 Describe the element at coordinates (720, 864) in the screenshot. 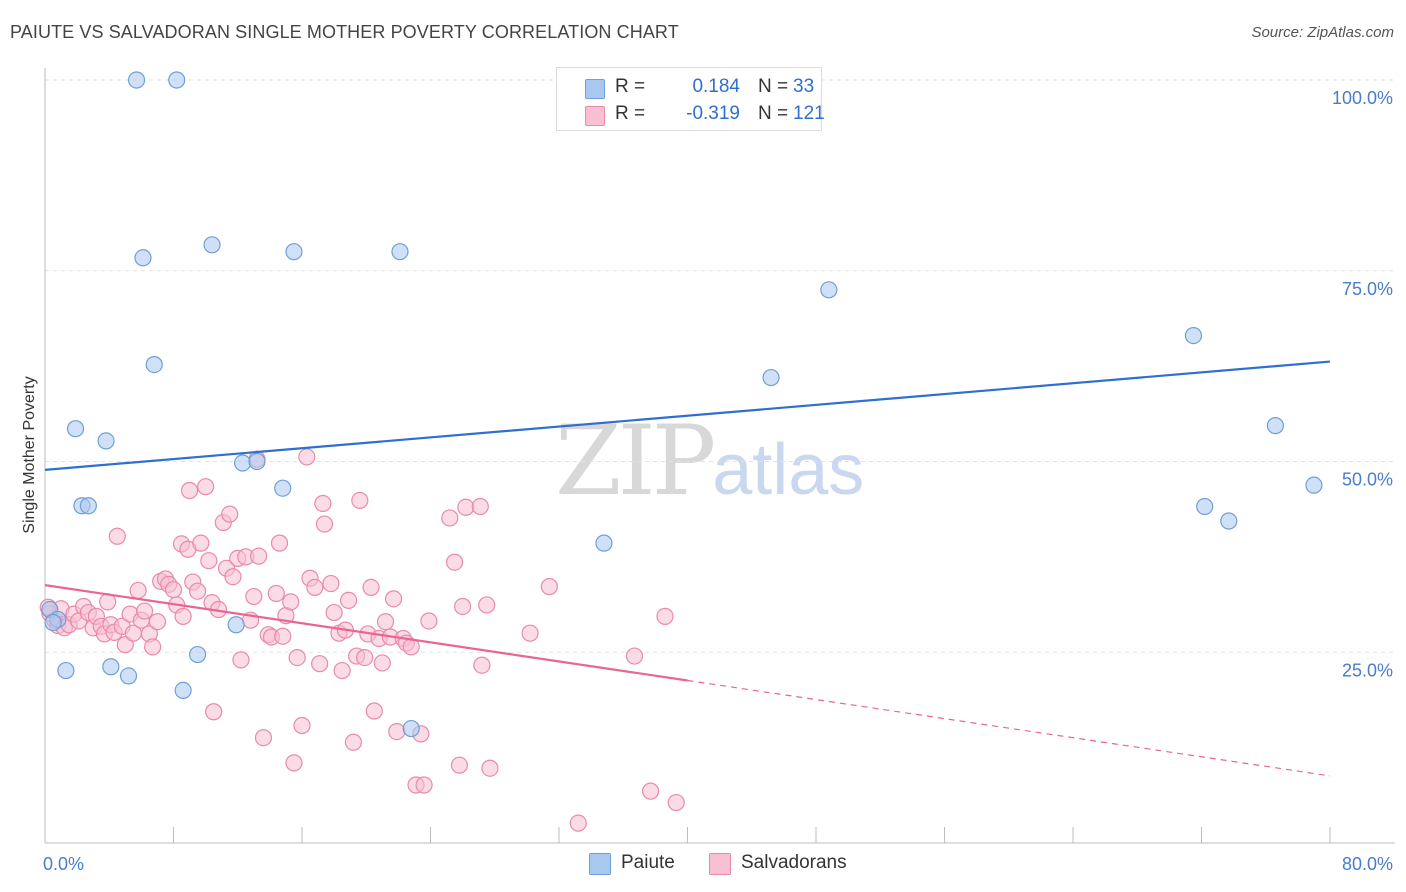

I see `bottom-legend-swatch-salvadorans` at that location.